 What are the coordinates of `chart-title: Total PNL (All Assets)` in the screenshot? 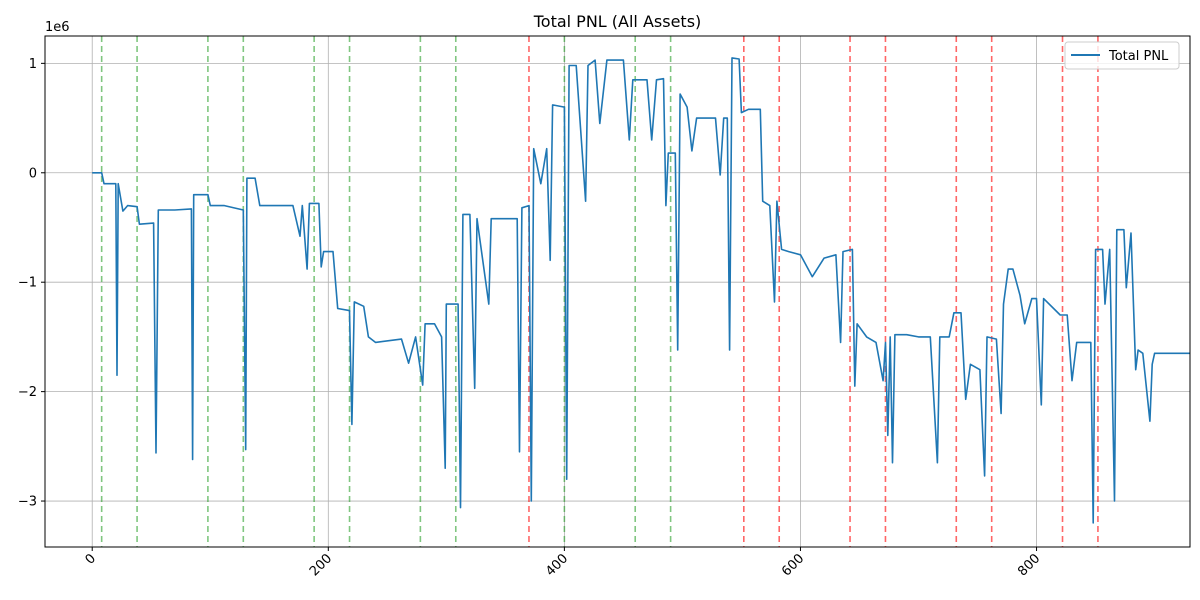 It's located at (617, 21).